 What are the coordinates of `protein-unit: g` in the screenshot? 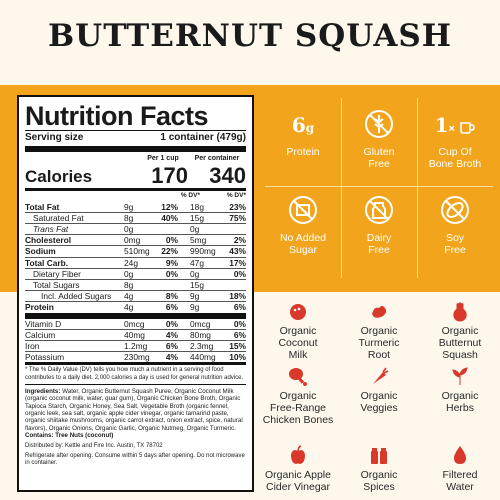 It's located at (310, 128).